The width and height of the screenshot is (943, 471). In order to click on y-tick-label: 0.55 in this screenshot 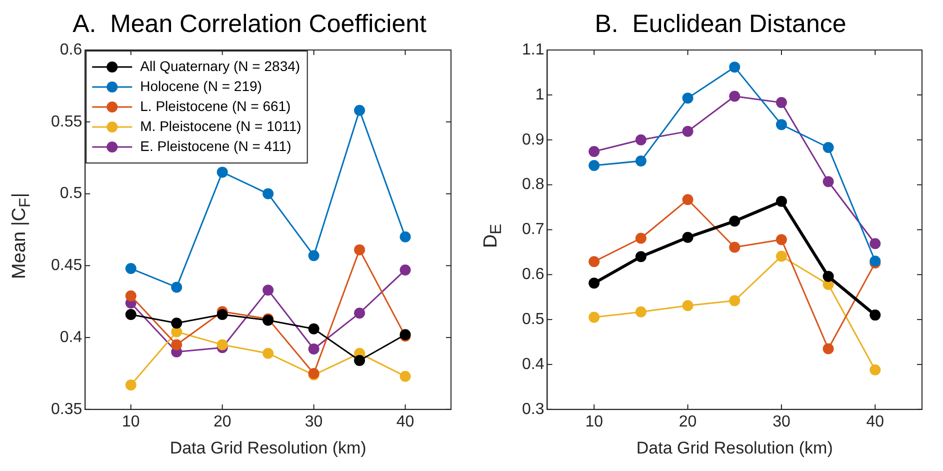, I will do `click(66, 121)`.